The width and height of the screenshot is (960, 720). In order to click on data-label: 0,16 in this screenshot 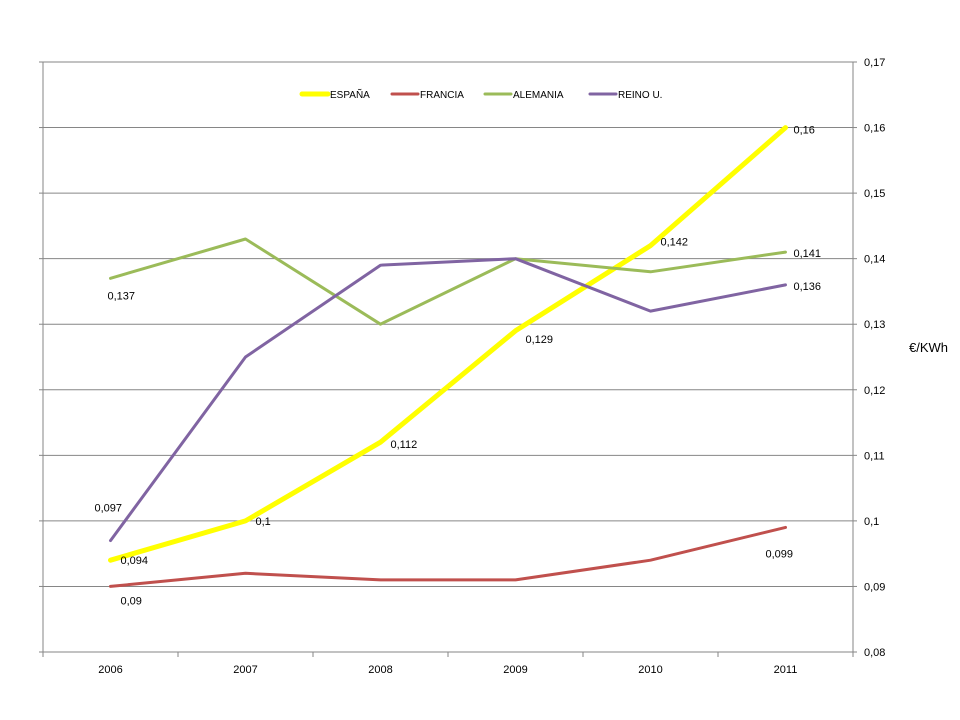, I will do `click(804, 131)`.